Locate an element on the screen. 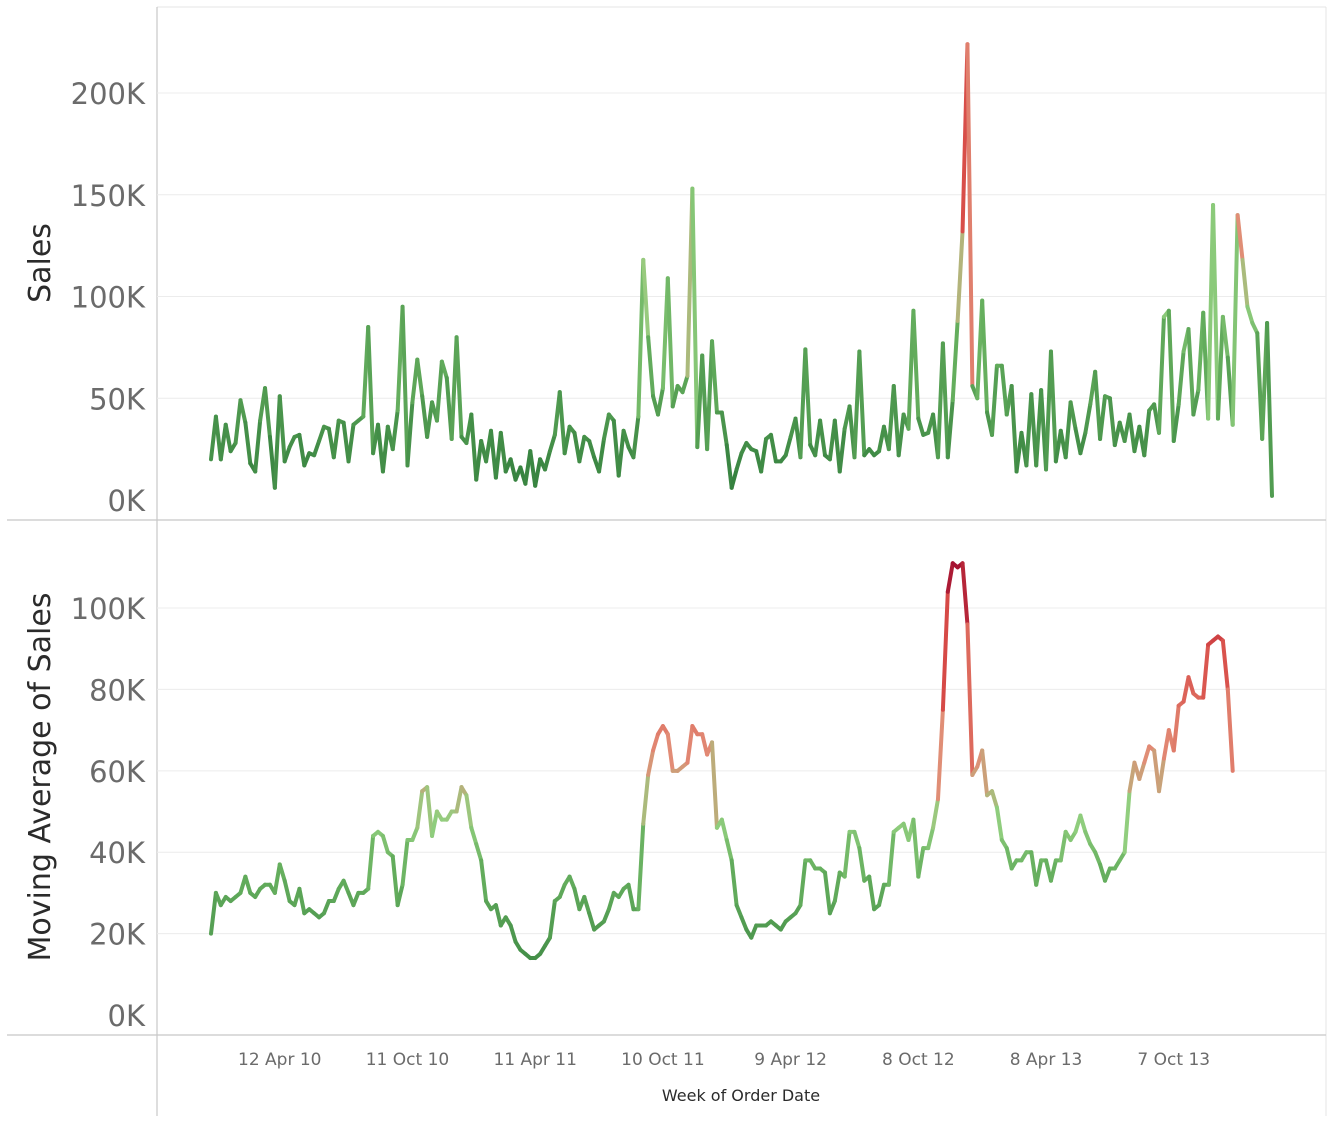 This screenshot has height=1121, width=1335. y-tick-label: 60K is located at coordinates (117, 772).